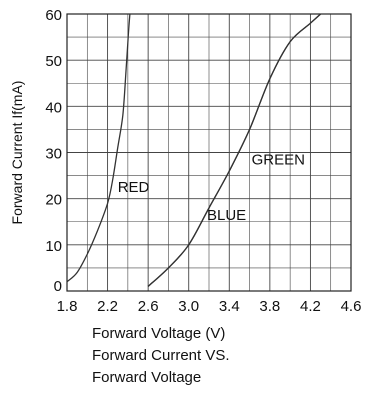  What do you see at coordinates (159, 333) in the screenshot?
I see `x-axis-label: Forward Voltage (V)` at bounding box center [159, 333].